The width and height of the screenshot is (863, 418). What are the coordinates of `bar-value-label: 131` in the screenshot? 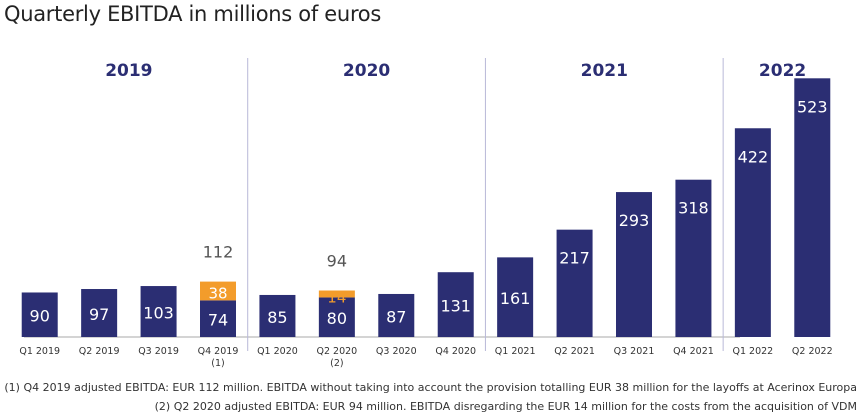 It's located at (455, 306).